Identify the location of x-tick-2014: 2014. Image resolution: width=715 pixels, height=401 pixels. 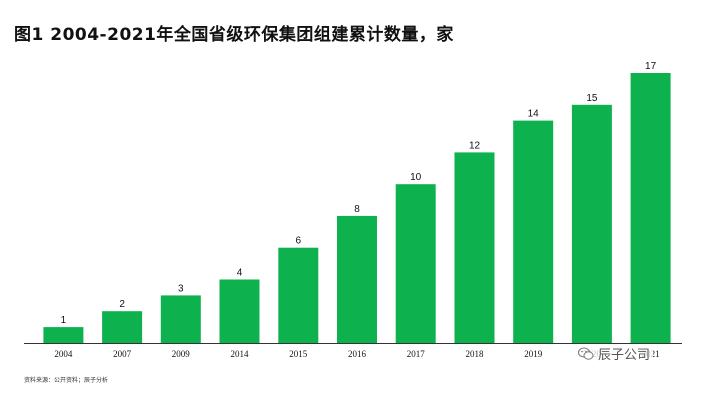
(240, 354).